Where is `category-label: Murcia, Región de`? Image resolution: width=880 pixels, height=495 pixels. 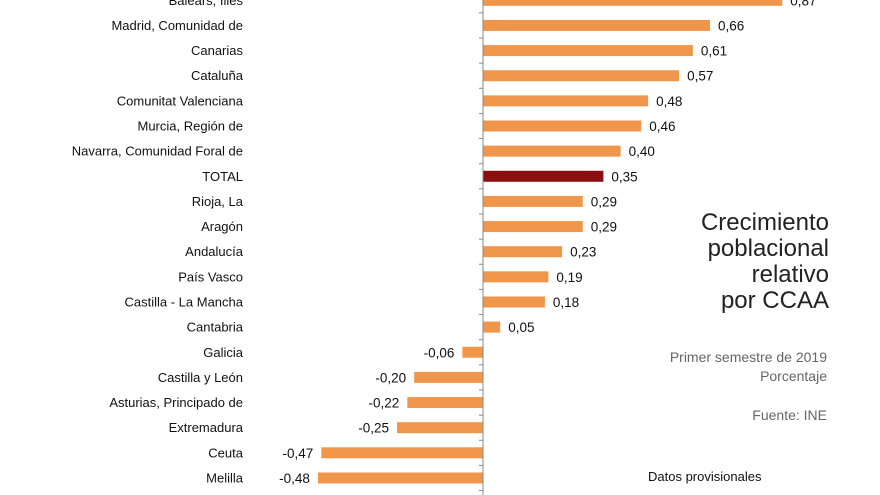
category-label: Murcia, Región de is located at coordinates (191, 126).